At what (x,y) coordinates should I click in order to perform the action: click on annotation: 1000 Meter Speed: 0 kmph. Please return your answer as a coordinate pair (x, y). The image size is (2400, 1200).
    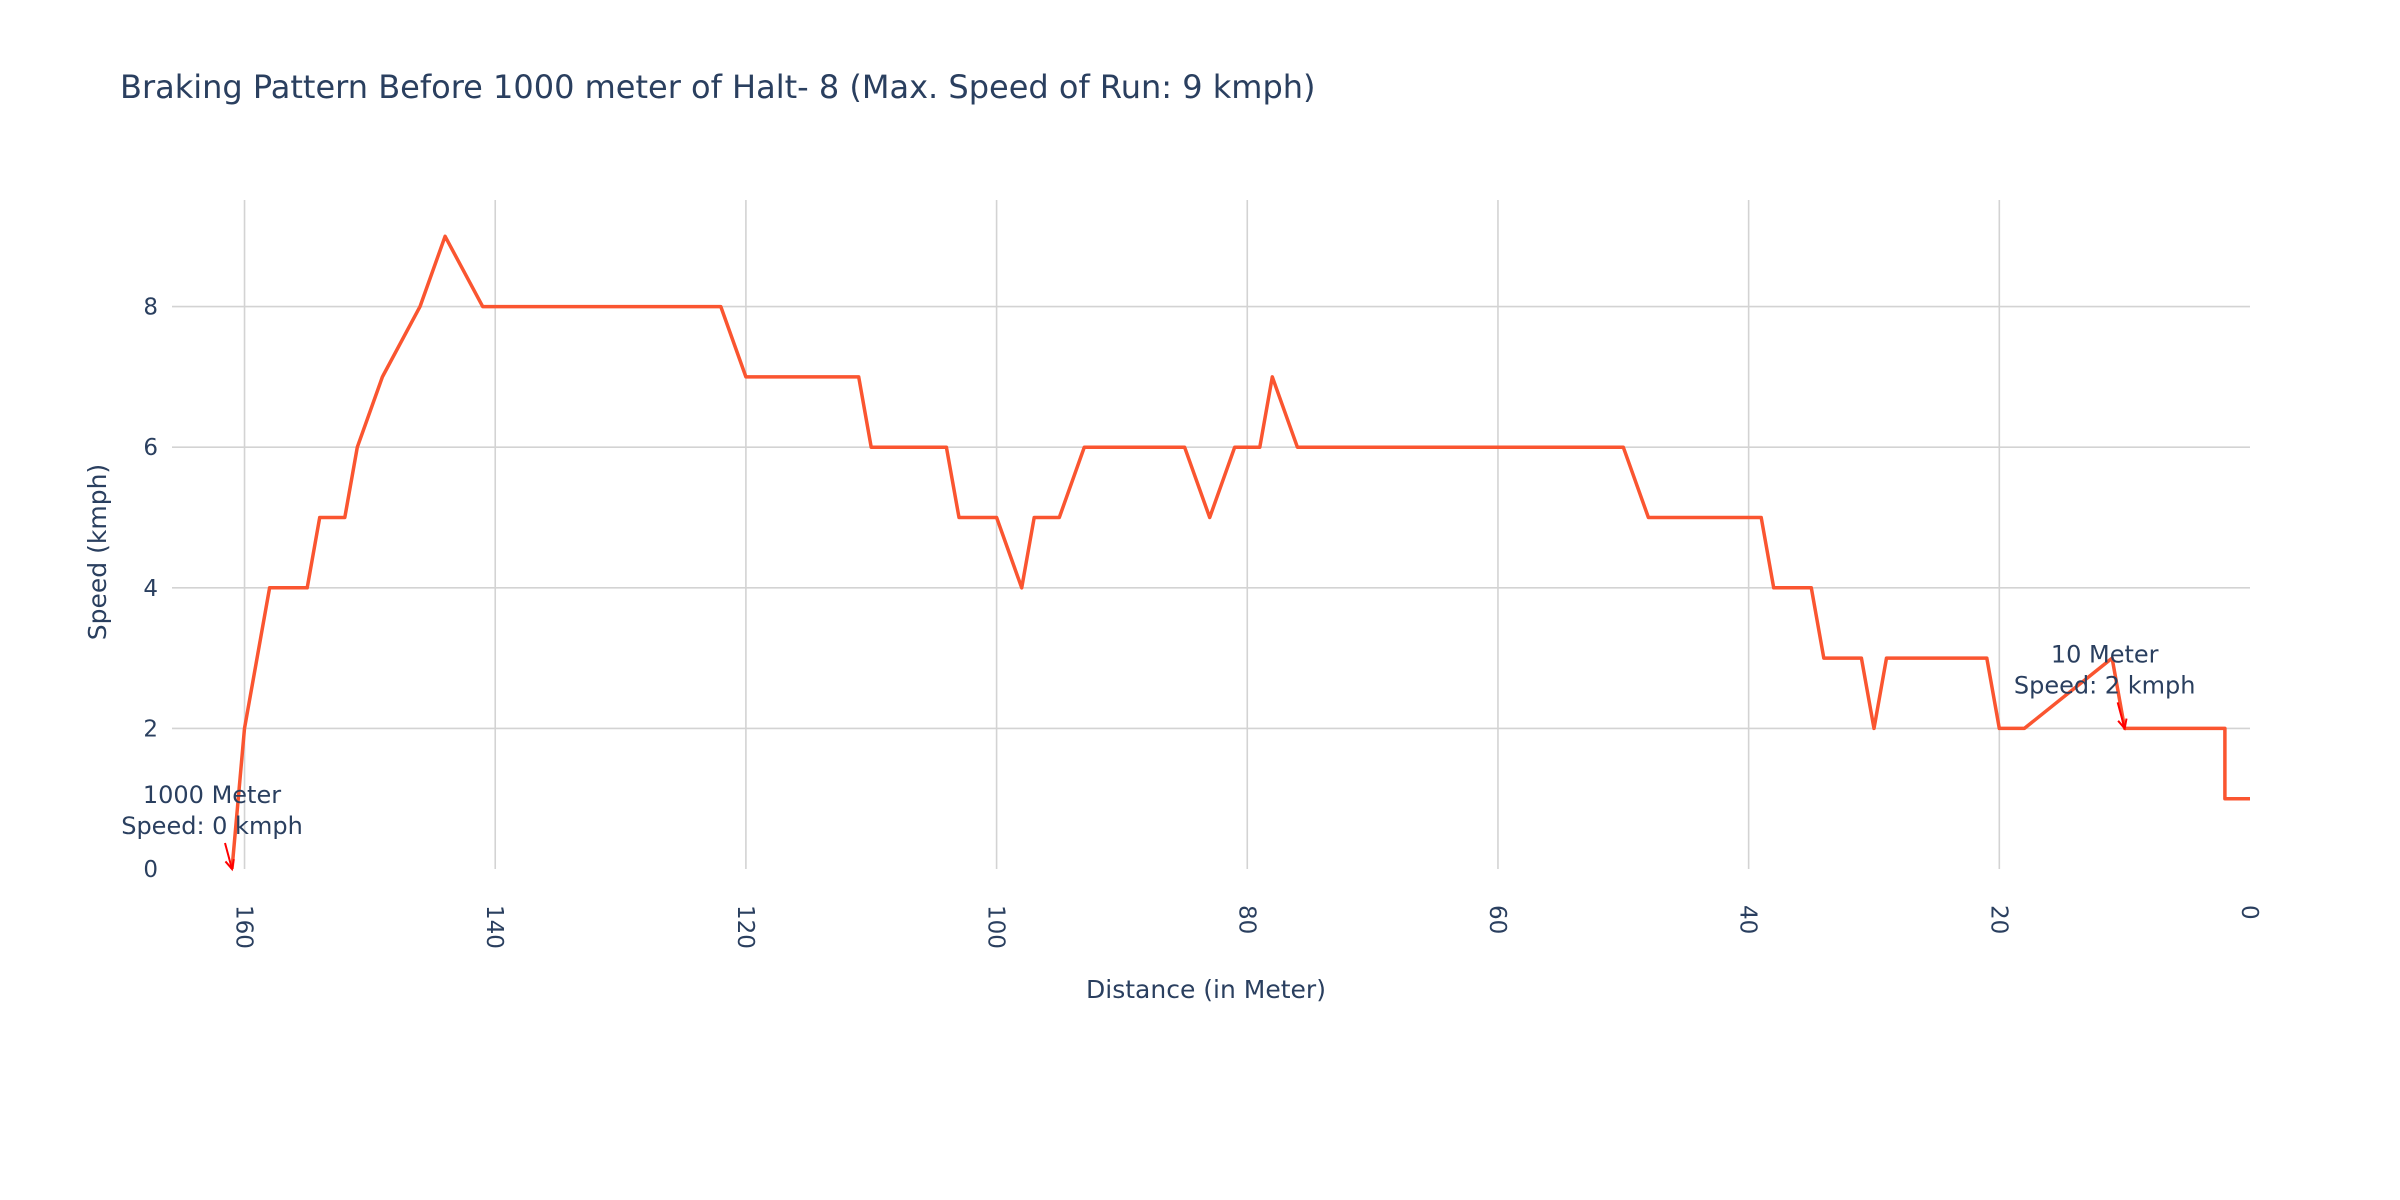
    Looking at the image, I should click on (212, 826).